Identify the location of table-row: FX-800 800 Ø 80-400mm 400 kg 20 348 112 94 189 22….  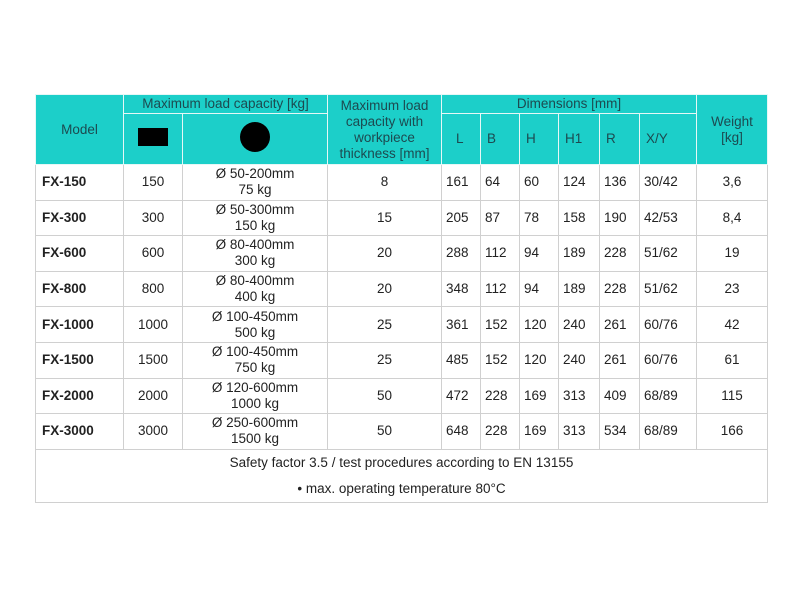
(401, 289).